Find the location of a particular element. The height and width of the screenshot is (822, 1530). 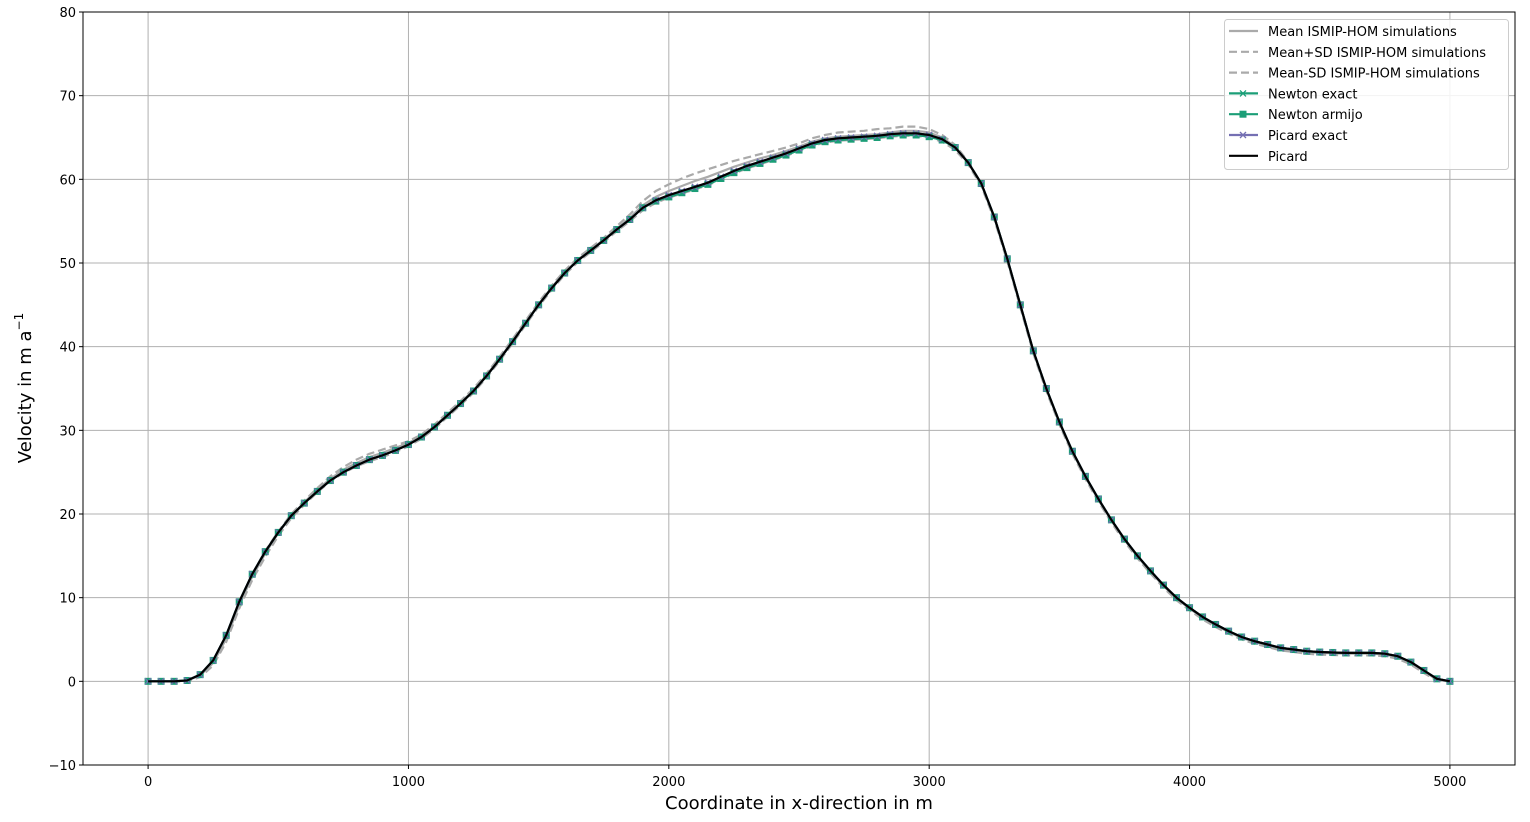

legend-label: Newton exact is located at coordinates (1312, 94).